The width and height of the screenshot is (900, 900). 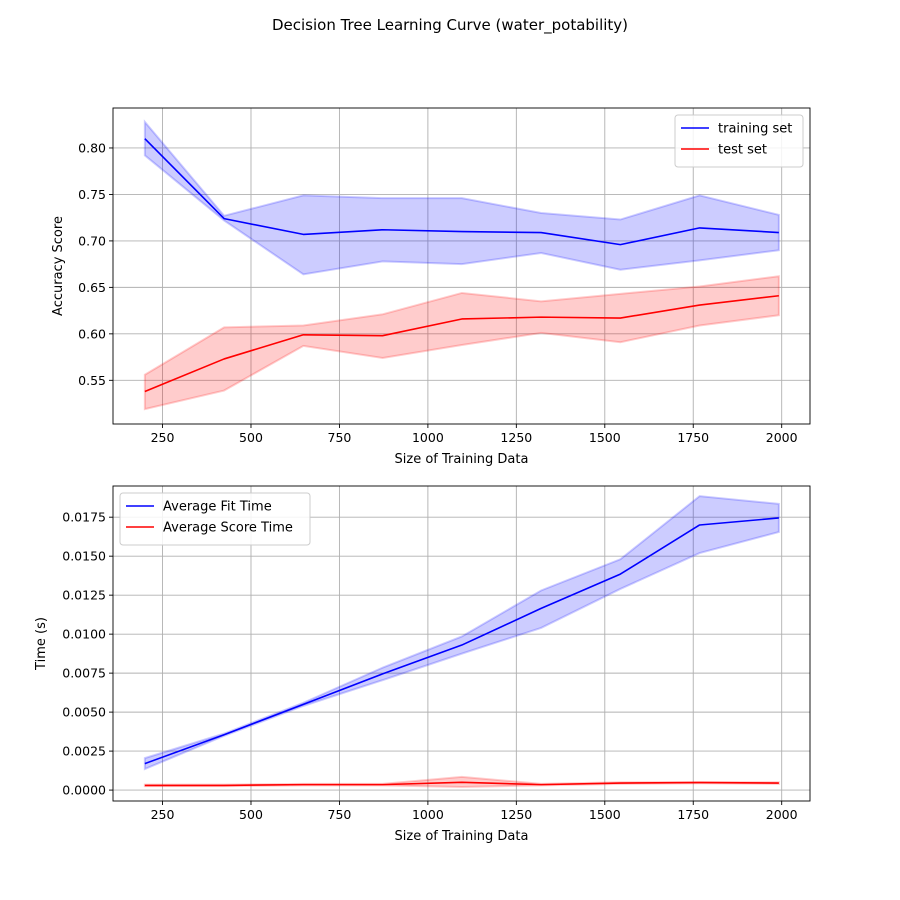 What do you see at coordinates (92, 380) in the screenshot?
I see `y-tick-label: 0.55` at bounding box center [92, 380].